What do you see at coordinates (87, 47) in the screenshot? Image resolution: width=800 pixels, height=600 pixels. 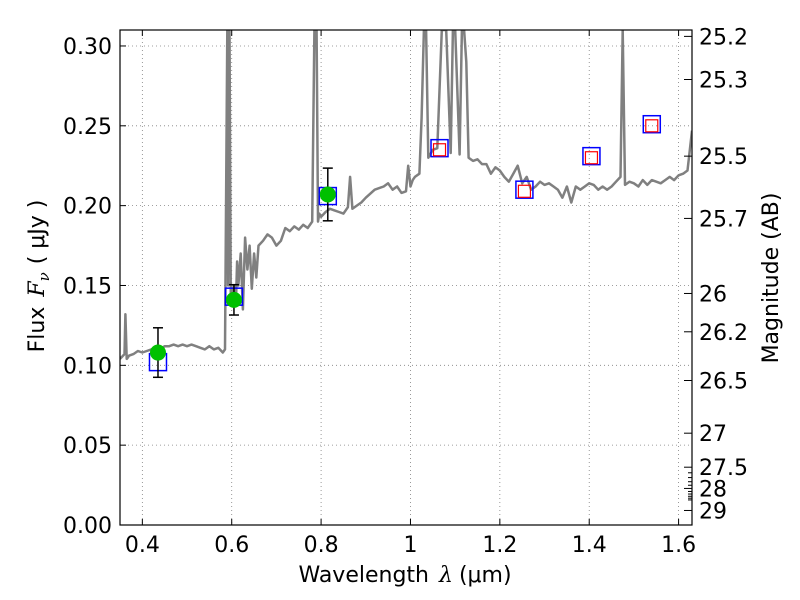 I see `y-tick-label: 0.30` at bounding box center [87, 47].